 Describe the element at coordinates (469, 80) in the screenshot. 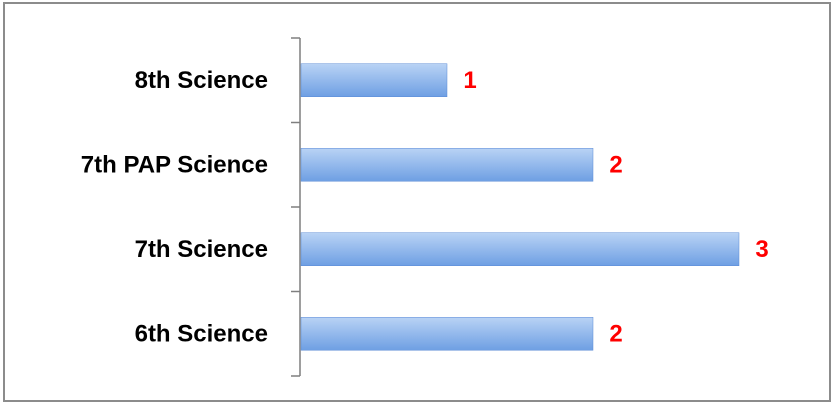

I see `data-label: 1` at that location.